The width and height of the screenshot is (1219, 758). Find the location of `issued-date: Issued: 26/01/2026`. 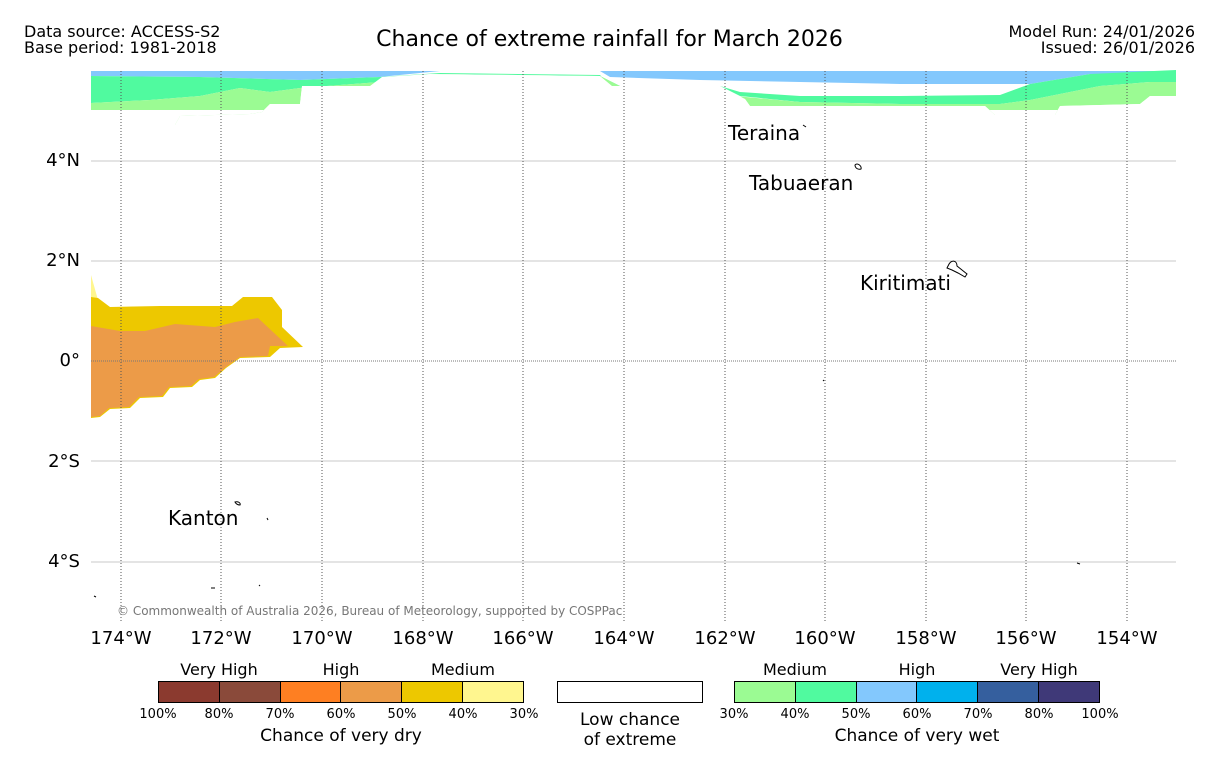

issued-date: Issued: 26/01/2026 is located at coordinates (1117, 47).